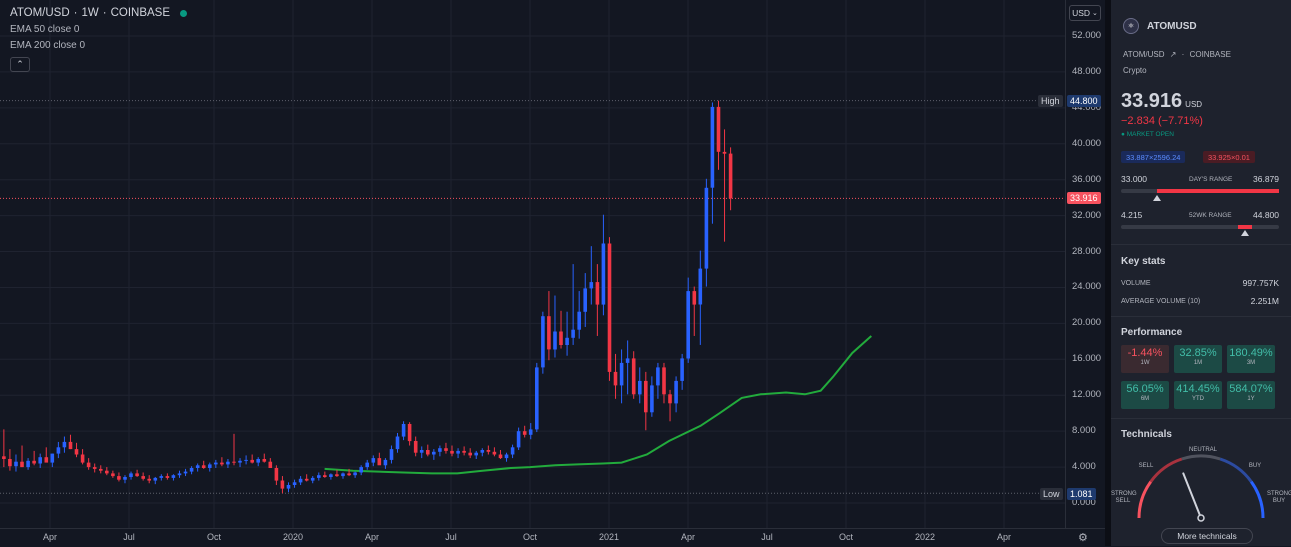 The image size is (1291, 547). I want to click on last-price: 33.916 USD, so click(1161, 101).